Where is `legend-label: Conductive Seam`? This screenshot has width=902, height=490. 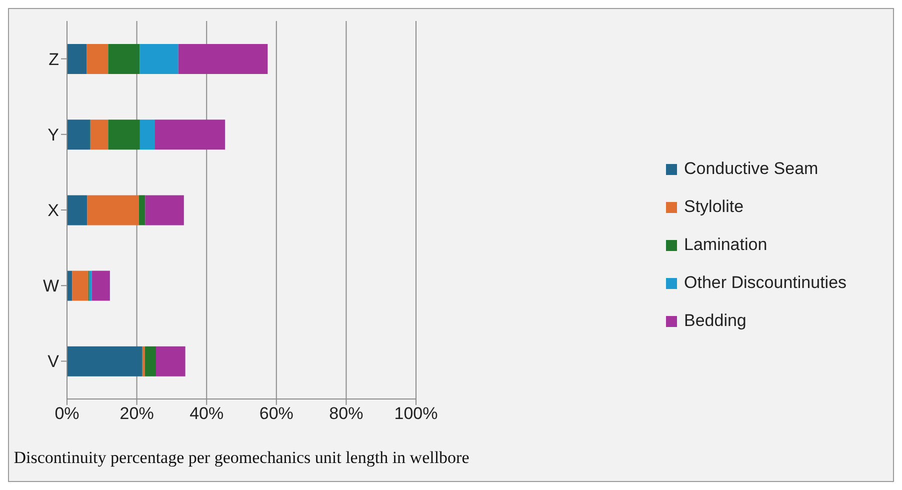
legend-label: Conductive Seam is located at coordinates (751, 169).